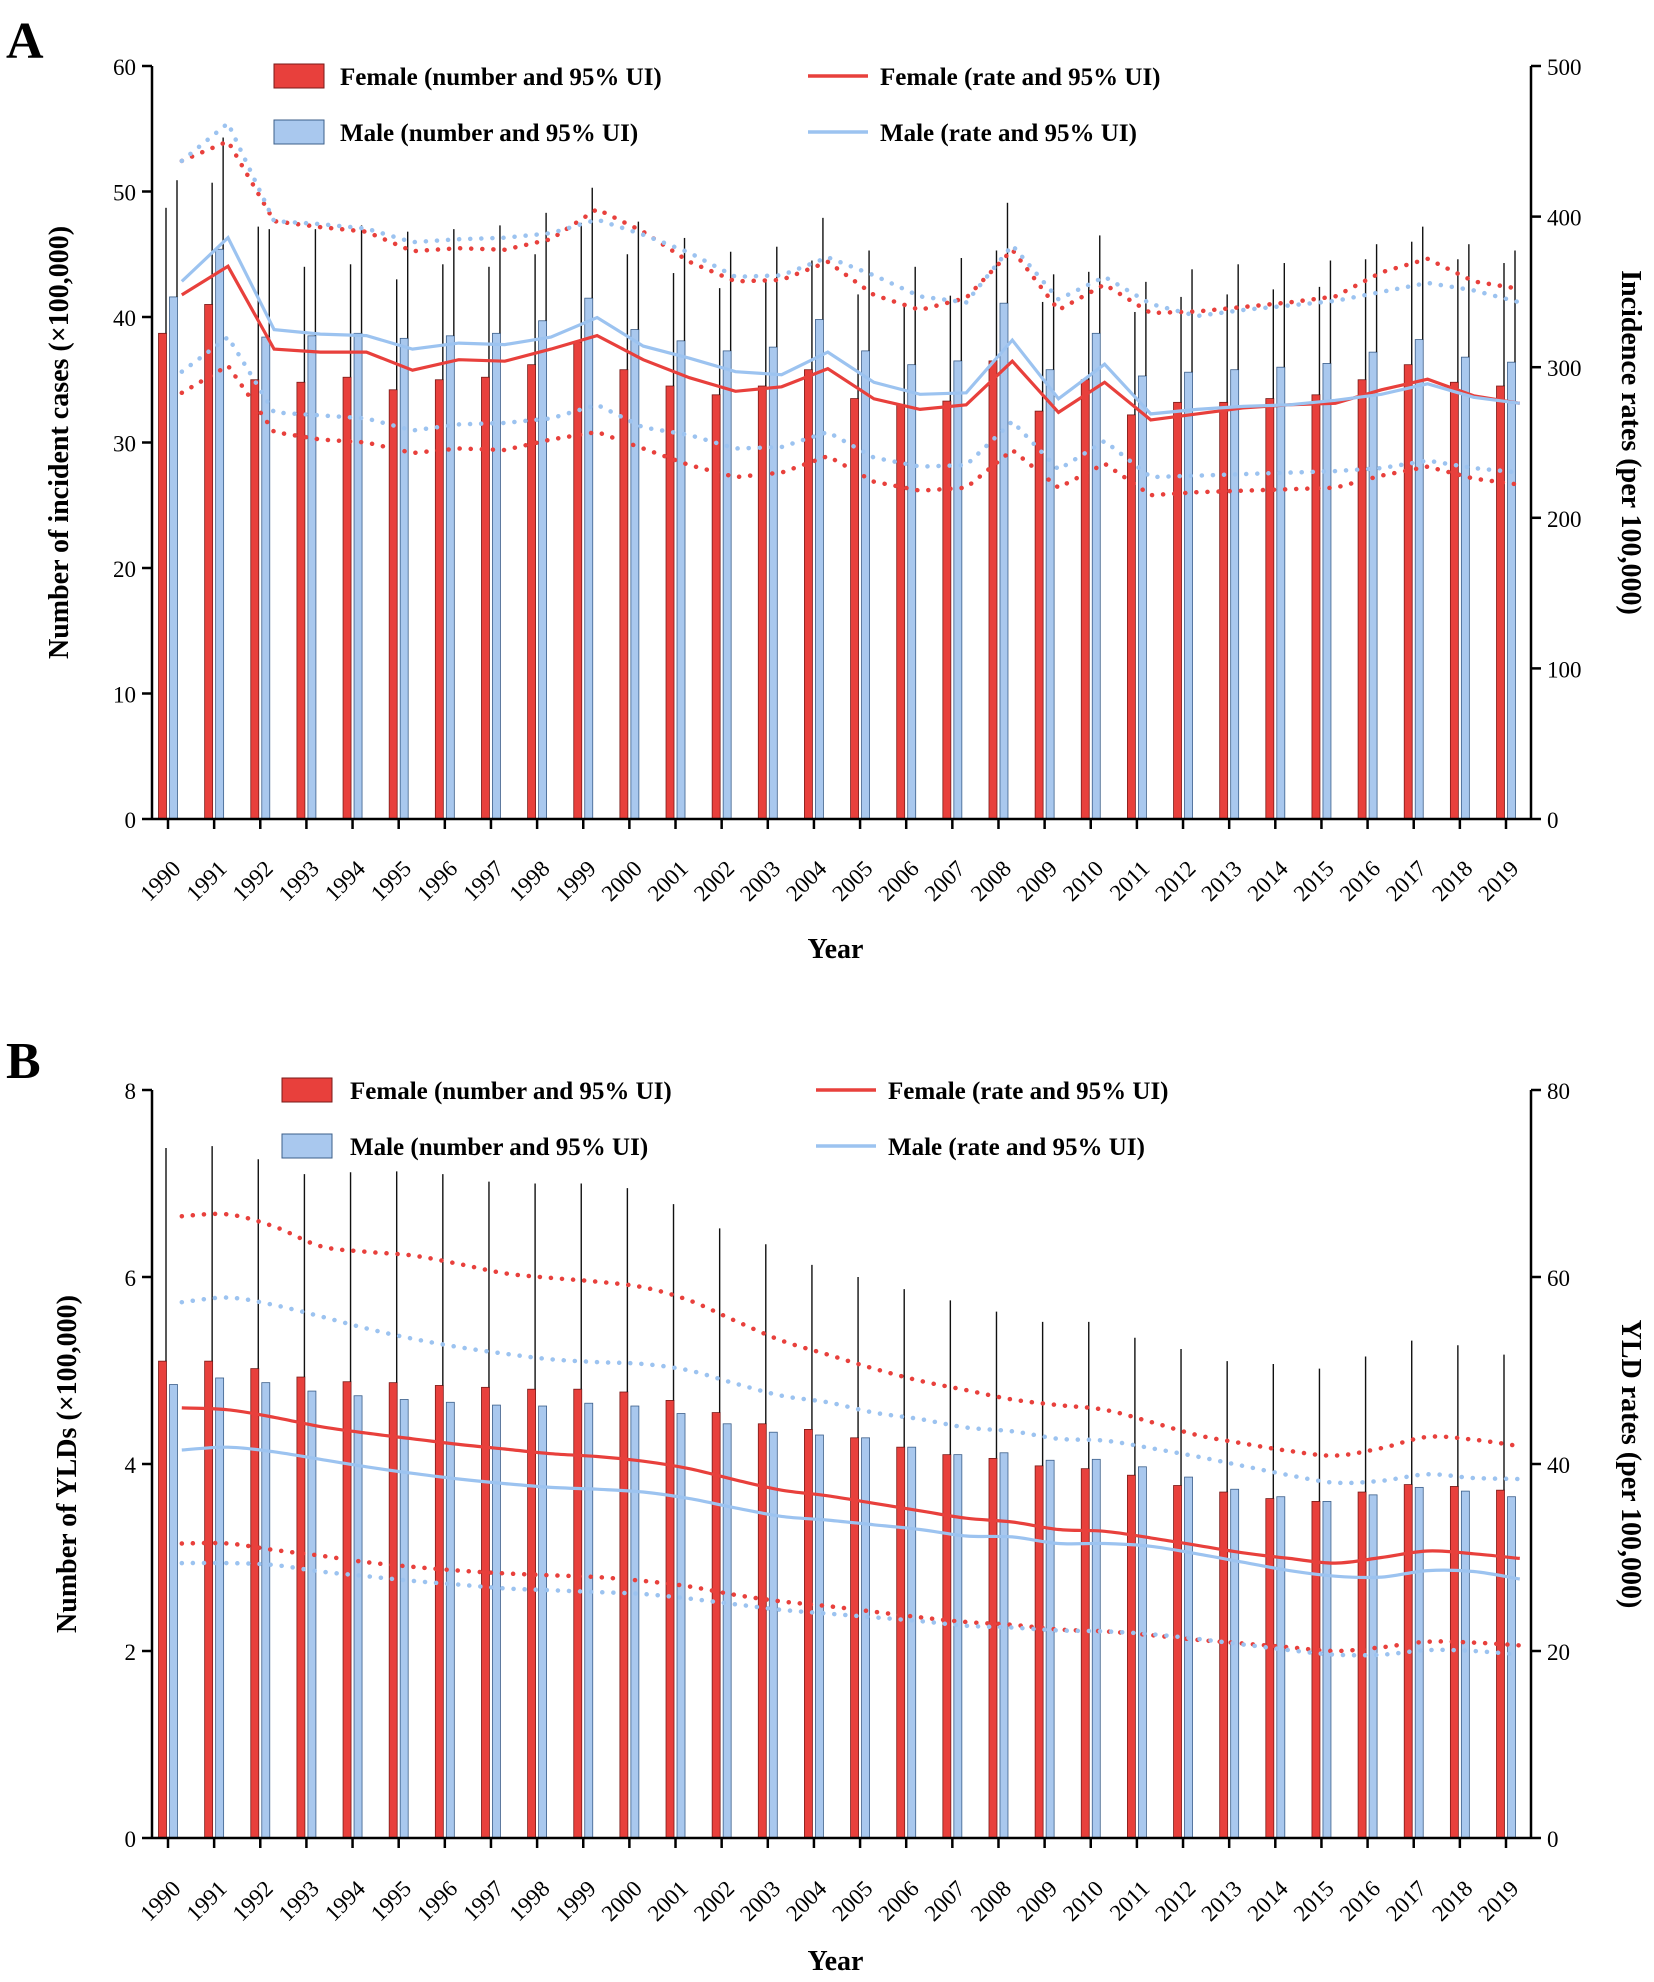 The width and height of the screenshot is (1654, 1982). What do you see at coordinates (307, 1090) in the screenshot?
I see `legend-female-number-swatch` at bounding box center [307, 1090].